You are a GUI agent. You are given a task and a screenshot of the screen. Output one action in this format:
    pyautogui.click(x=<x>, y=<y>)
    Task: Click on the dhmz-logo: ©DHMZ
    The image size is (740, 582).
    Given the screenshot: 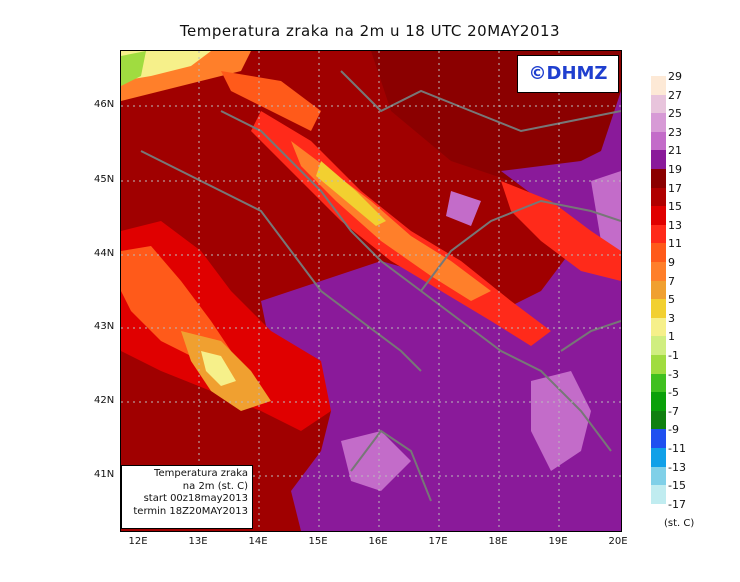 What is the action you would take?
    pyautogui.click(x=568, y=74)
    